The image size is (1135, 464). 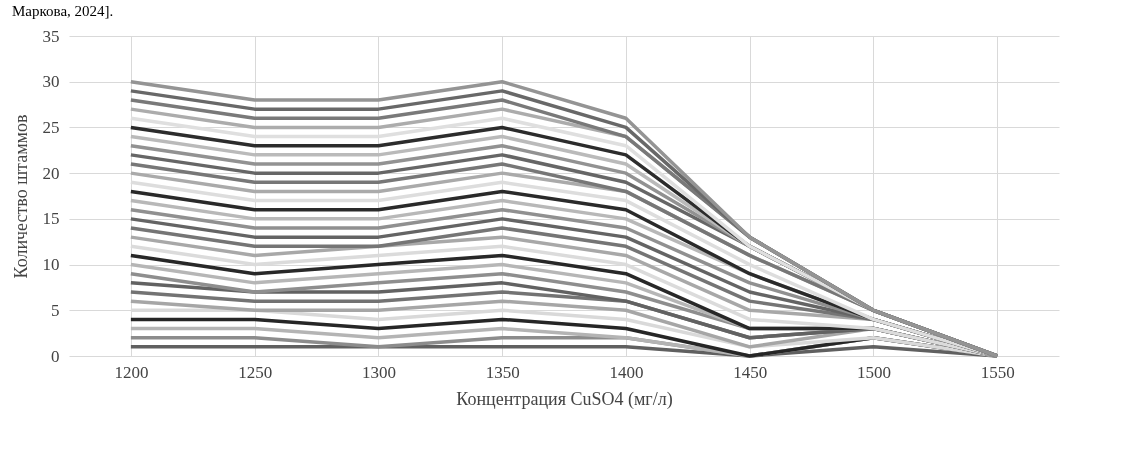 I want to click on y-tick-label: 10, so click(x=51, y=265).